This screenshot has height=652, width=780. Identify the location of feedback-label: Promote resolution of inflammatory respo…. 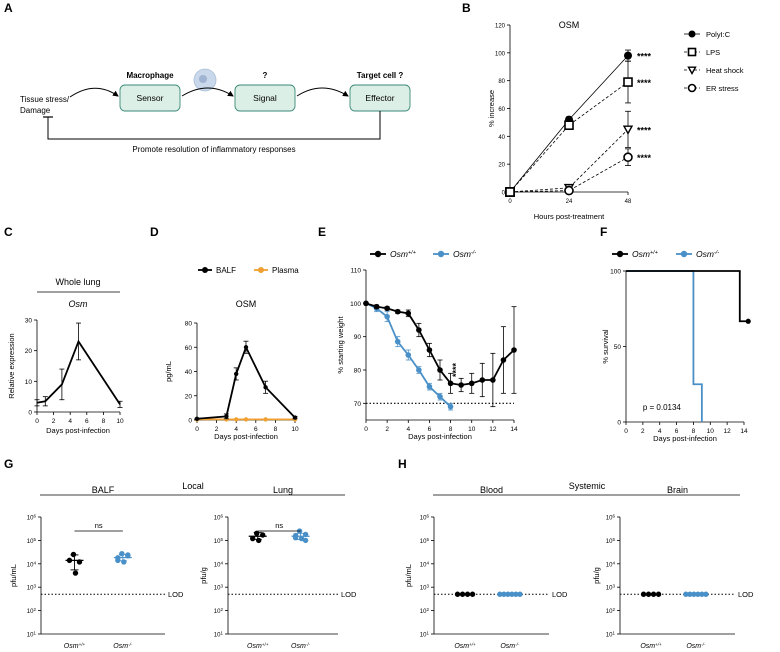
(213, 149).